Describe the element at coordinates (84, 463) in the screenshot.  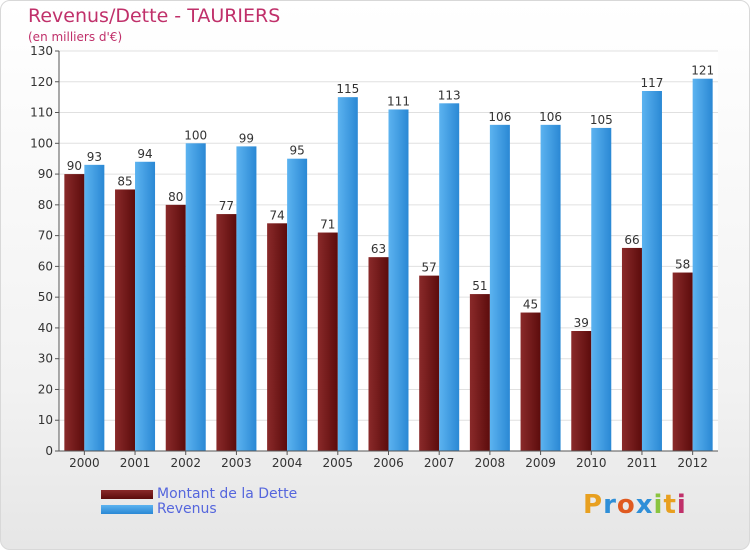
I see `x-tick-label: 2000` at that location.